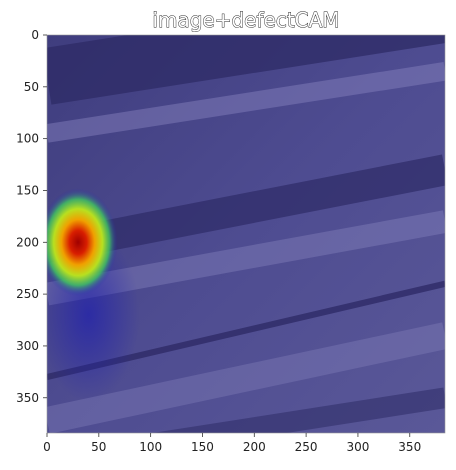  Describe the element at coordinates (202, 447) in the screenshot. I see `x-tick-label: 150` at that location.